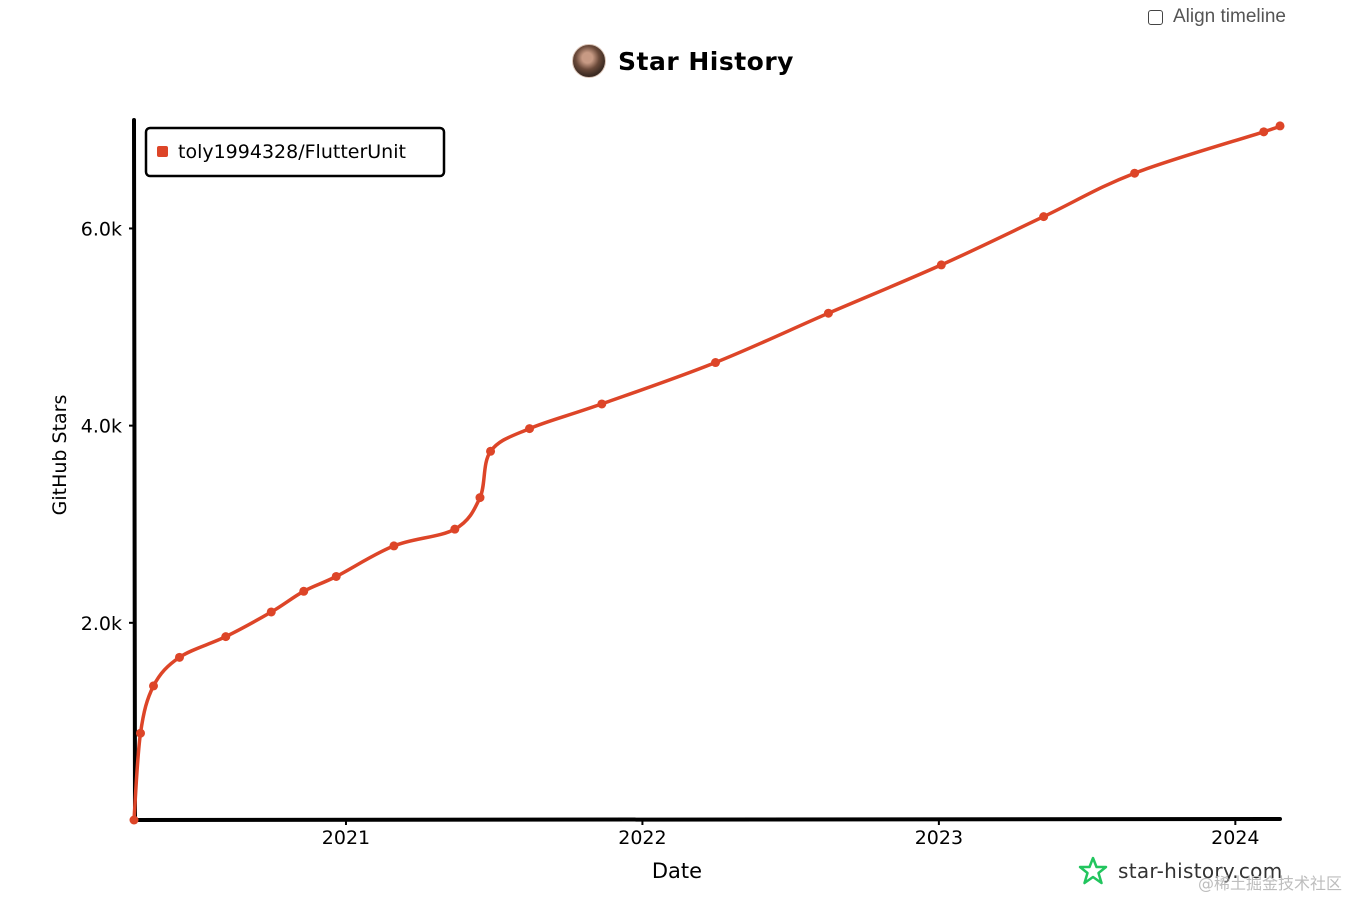 The image size is (1366, 897). I want to click on align-timeline-toggle: Align timeline, so click(1217, 17).